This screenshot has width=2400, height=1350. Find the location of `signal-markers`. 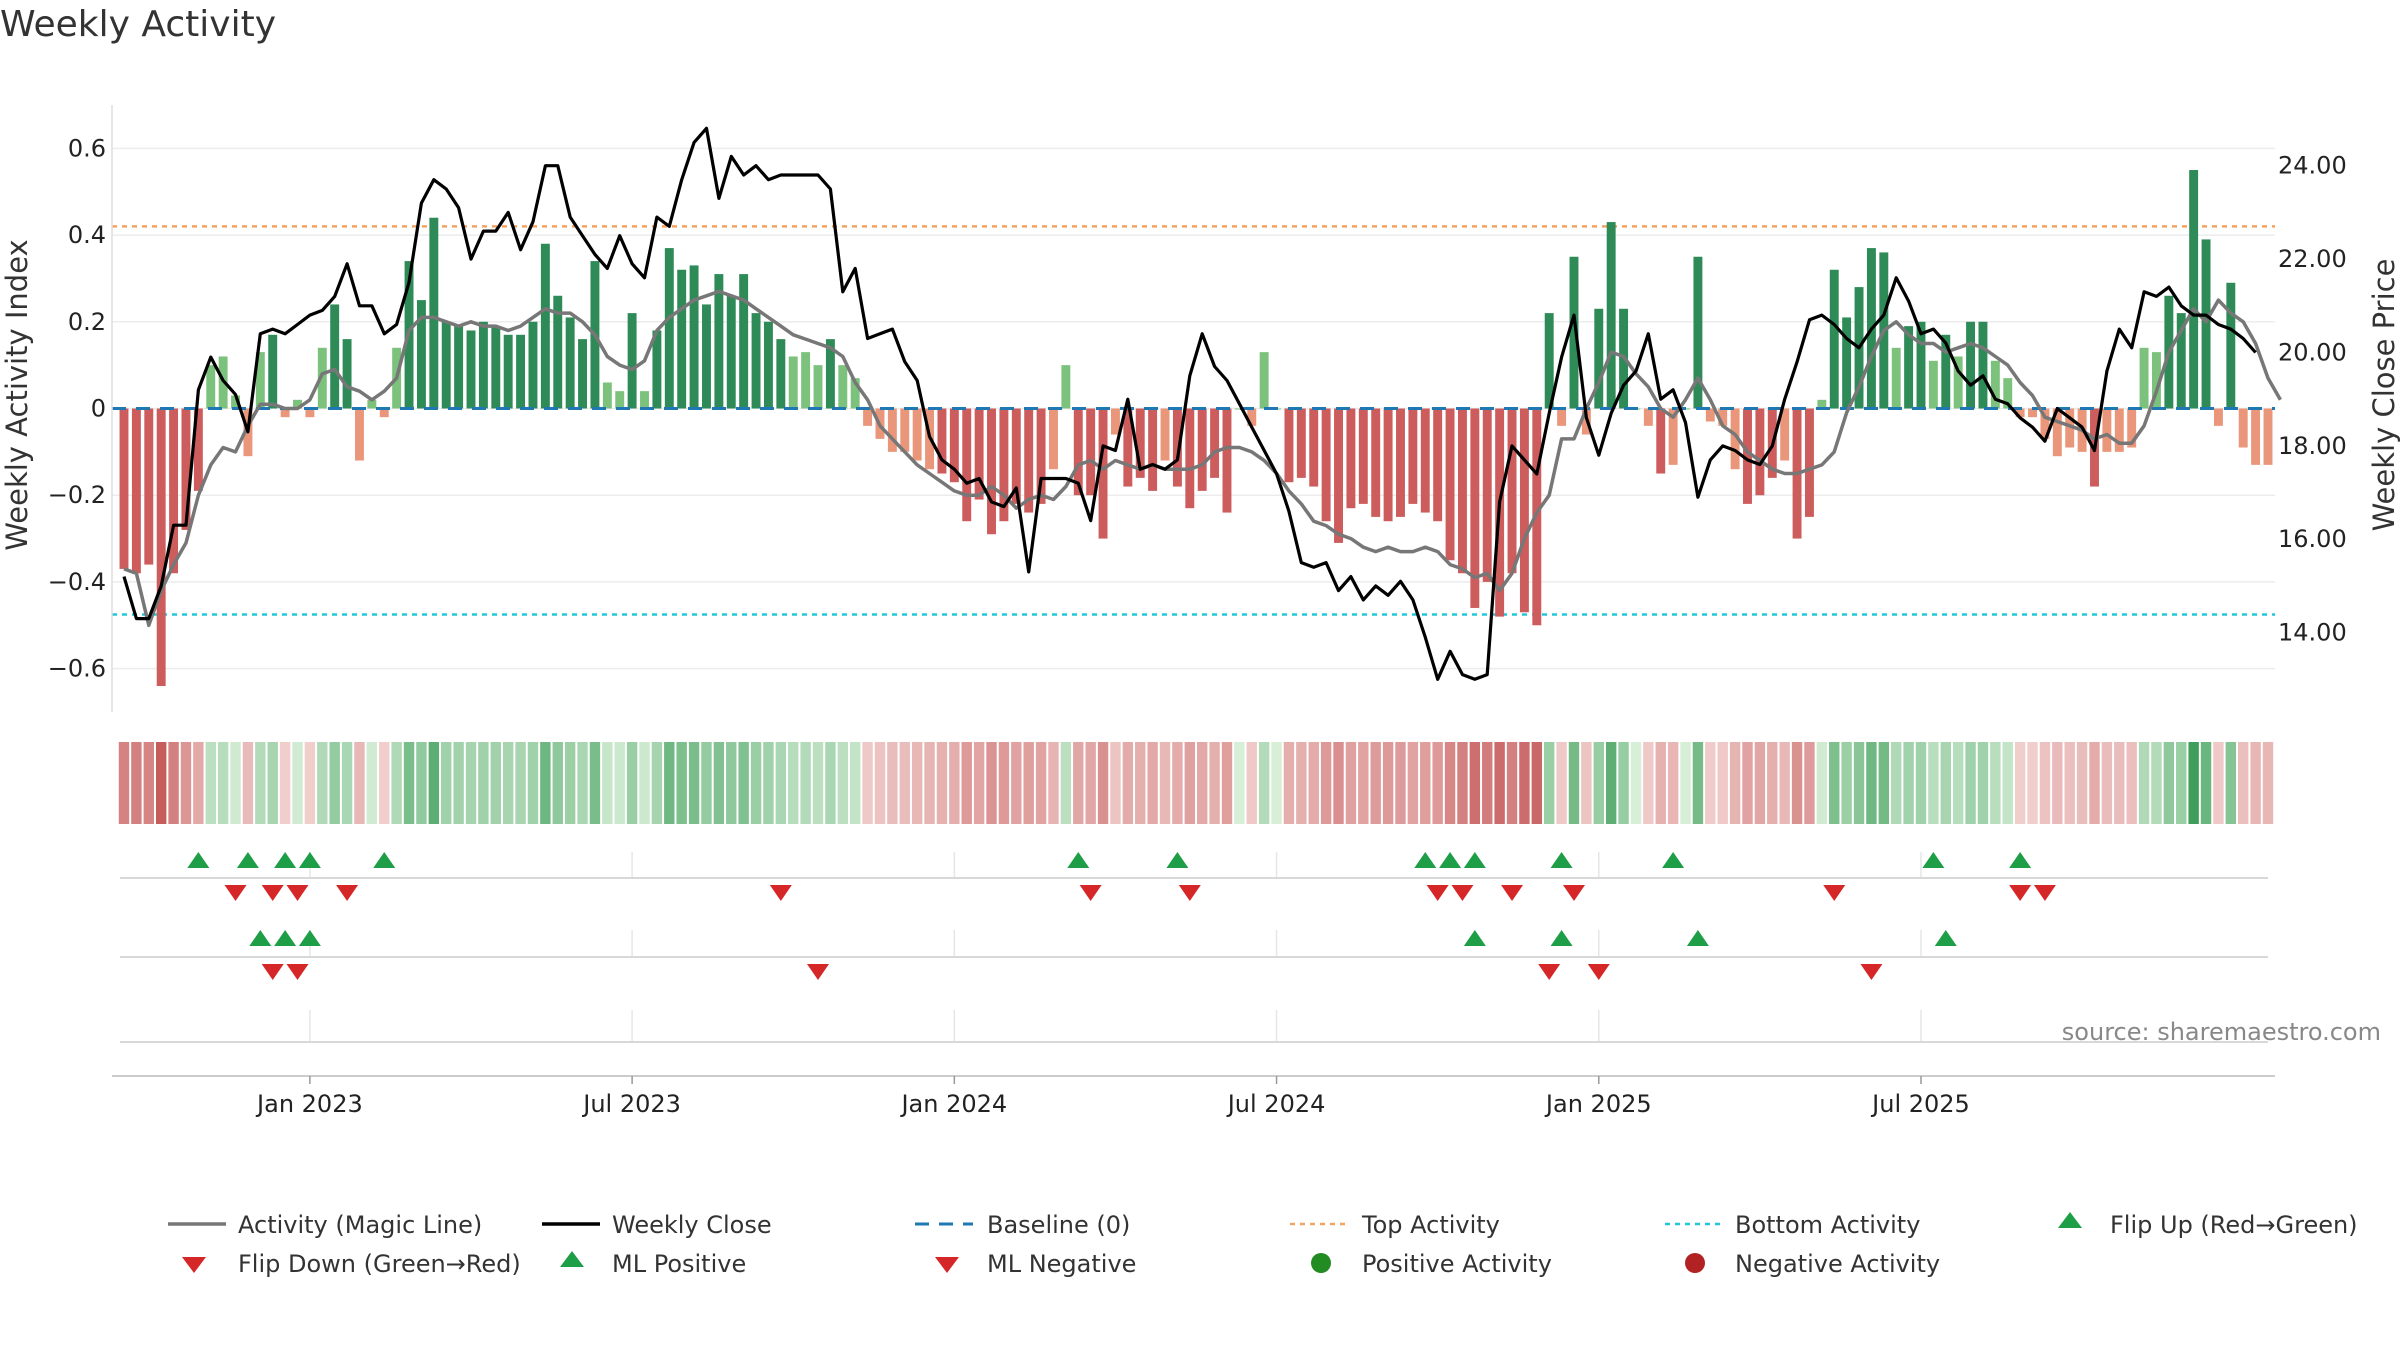

signal-markers is located at coordinates (1194, 947).